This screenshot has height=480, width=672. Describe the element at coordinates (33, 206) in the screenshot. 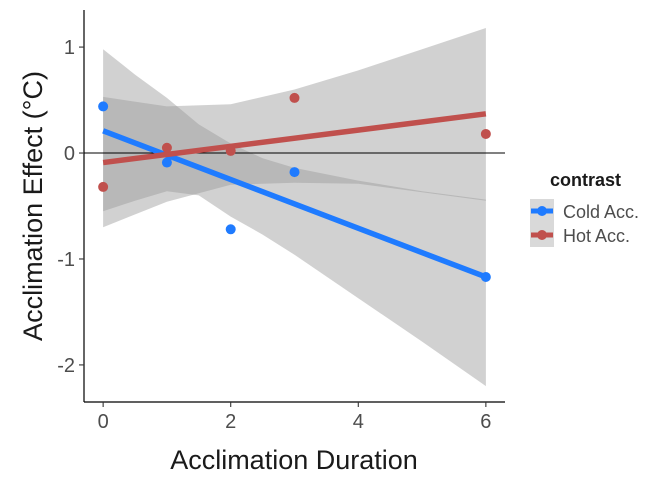

I see `y-axis-title: Acclimation Effect (°C)` at that location.